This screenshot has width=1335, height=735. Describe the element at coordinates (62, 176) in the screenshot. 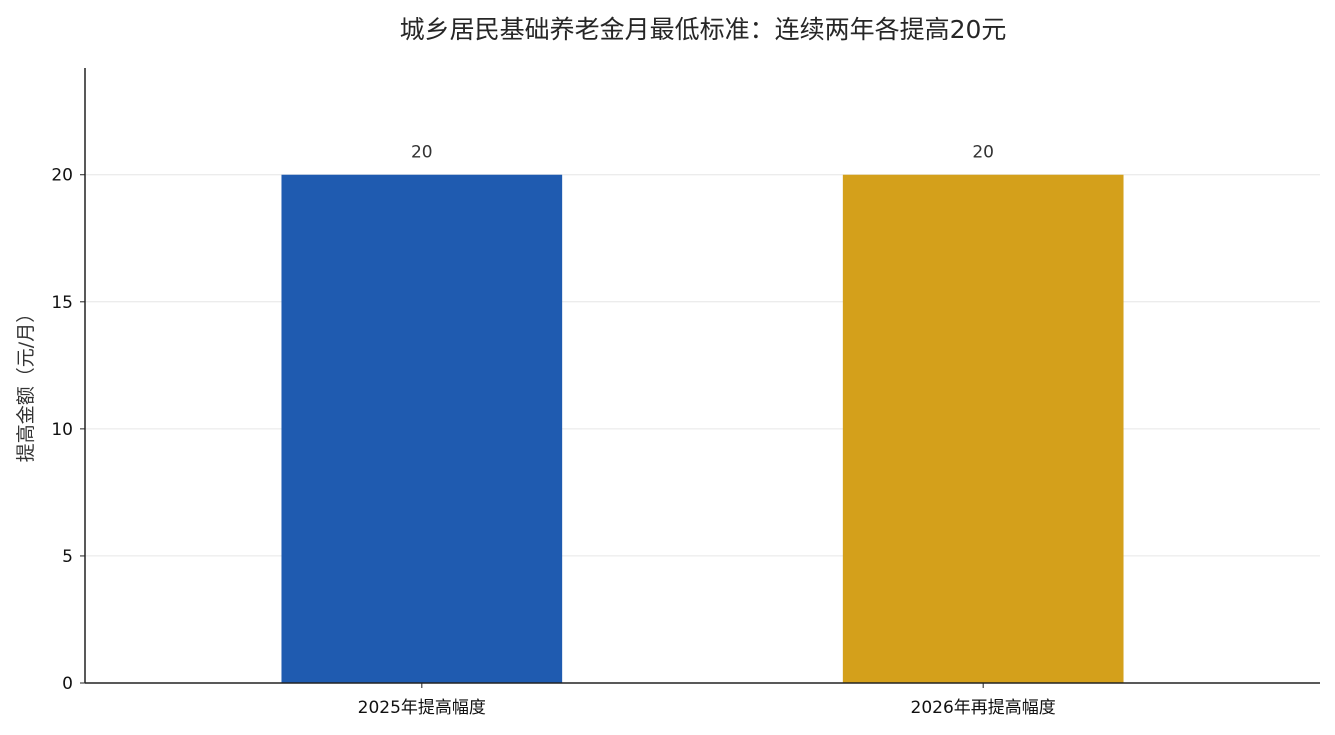

I see `y-tick-label: 20` at that location.